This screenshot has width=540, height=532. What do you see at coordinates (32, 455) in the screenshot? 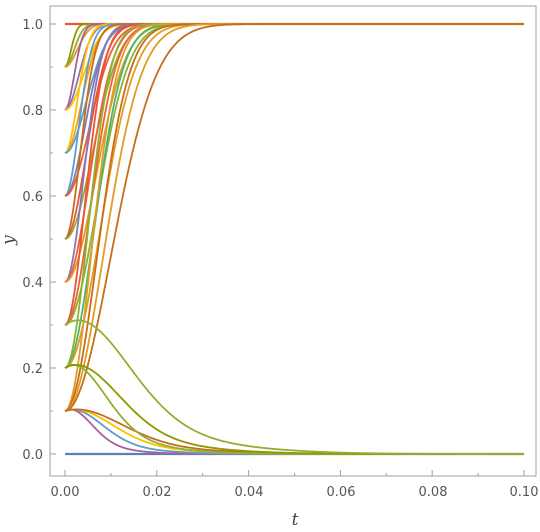
I see `y-tick-label: 0.0` at bounding box center [32, 455].